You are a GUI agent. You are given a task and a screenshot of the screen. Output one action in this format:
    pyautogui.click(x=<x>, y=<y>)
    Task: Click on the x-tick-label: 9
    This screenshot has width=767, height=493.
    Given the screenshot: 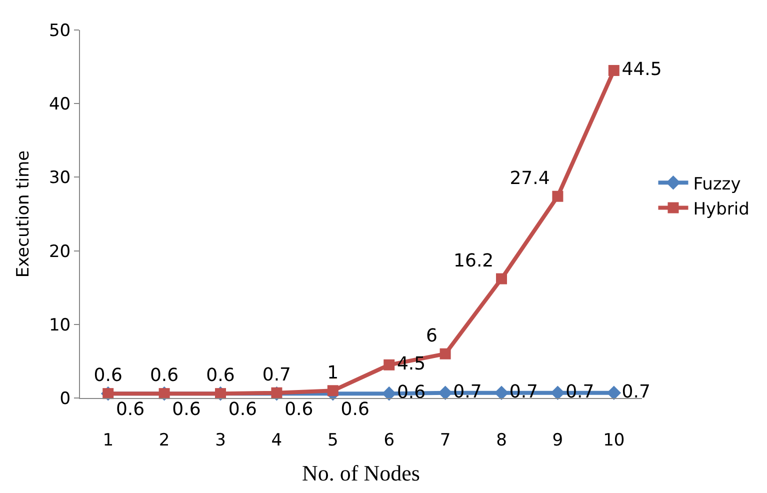 What is the action you would take?
    pyautogui.click(x=558, y=440)
    